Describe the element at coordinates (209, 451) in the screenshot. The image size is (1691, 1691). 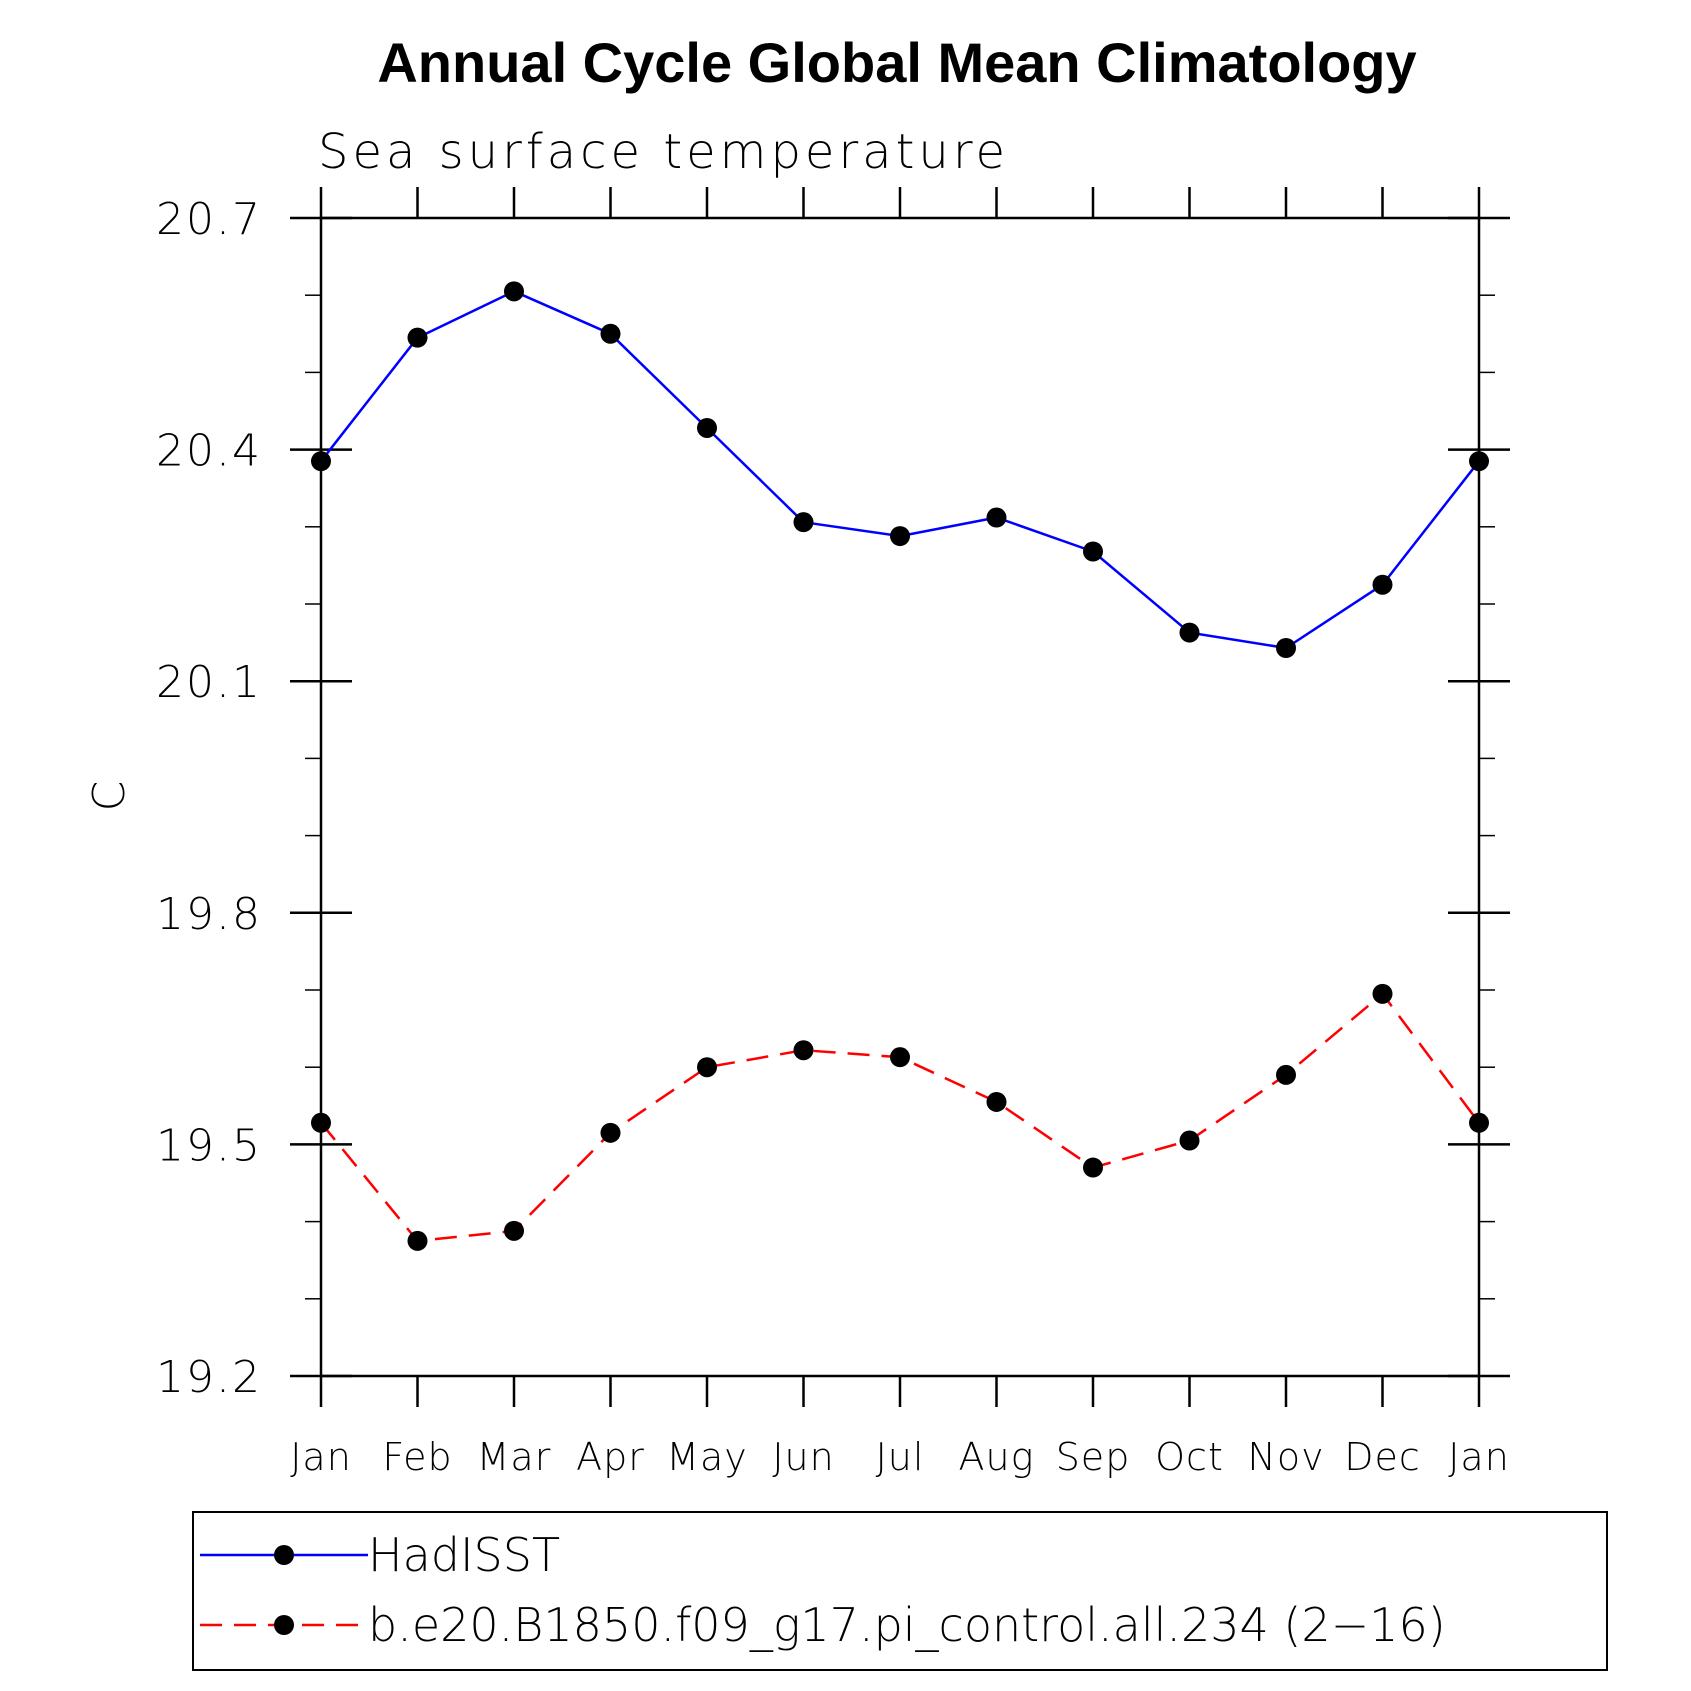
I see `y-tick-label: 20.4` at that location.